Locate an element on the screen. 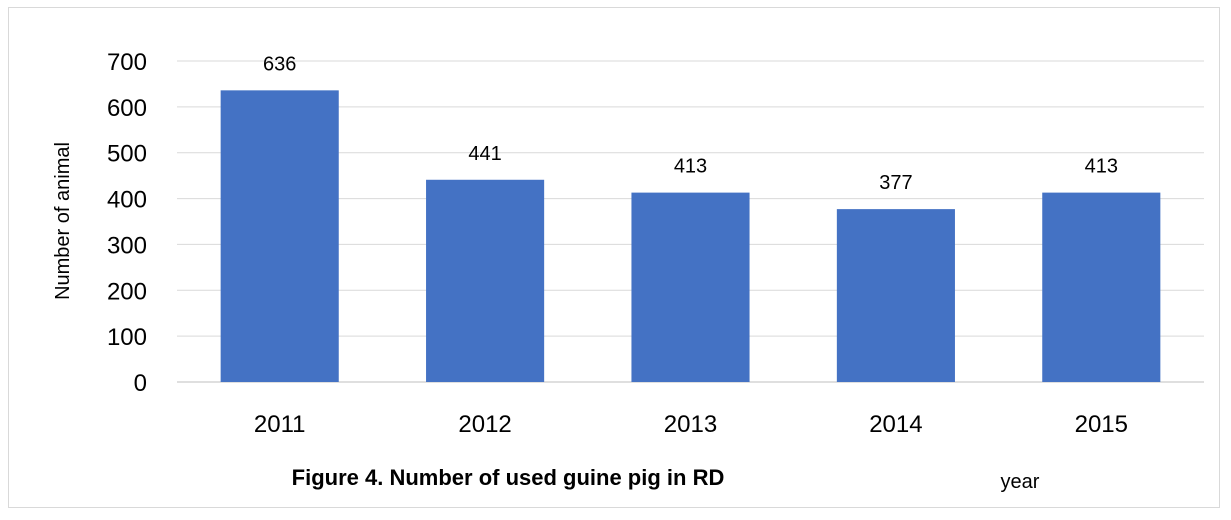  data-label: 441 is located at coordinates (484, 154).